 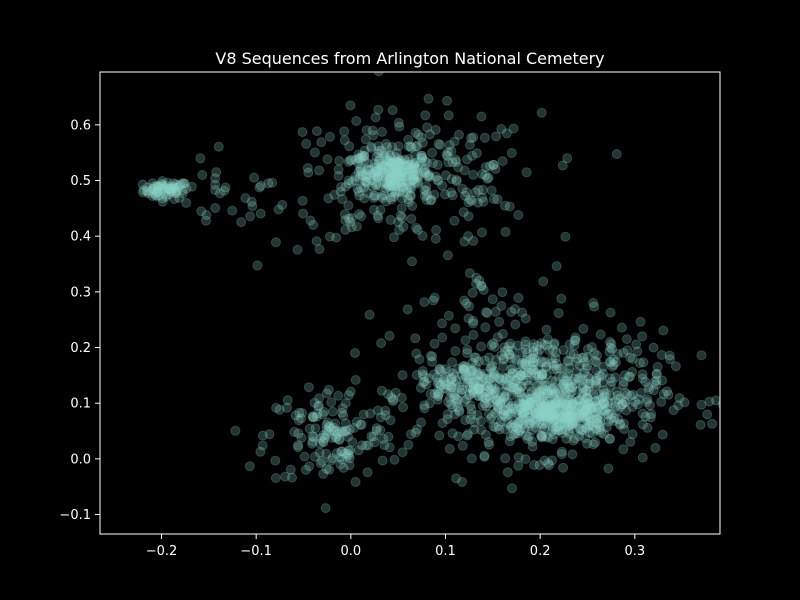 What do you see at coordinates (395, 546) in the screenshot?
I see `x-axis: −0.2 −0.1 0.0 0.1 0.2 0.3` at bounding box center [395, 546].